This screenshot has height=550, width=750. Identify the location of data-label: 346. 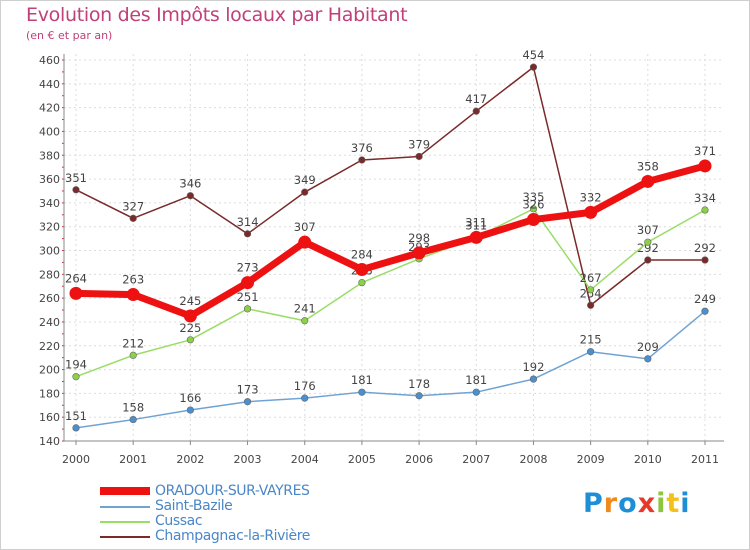
(190, 184).